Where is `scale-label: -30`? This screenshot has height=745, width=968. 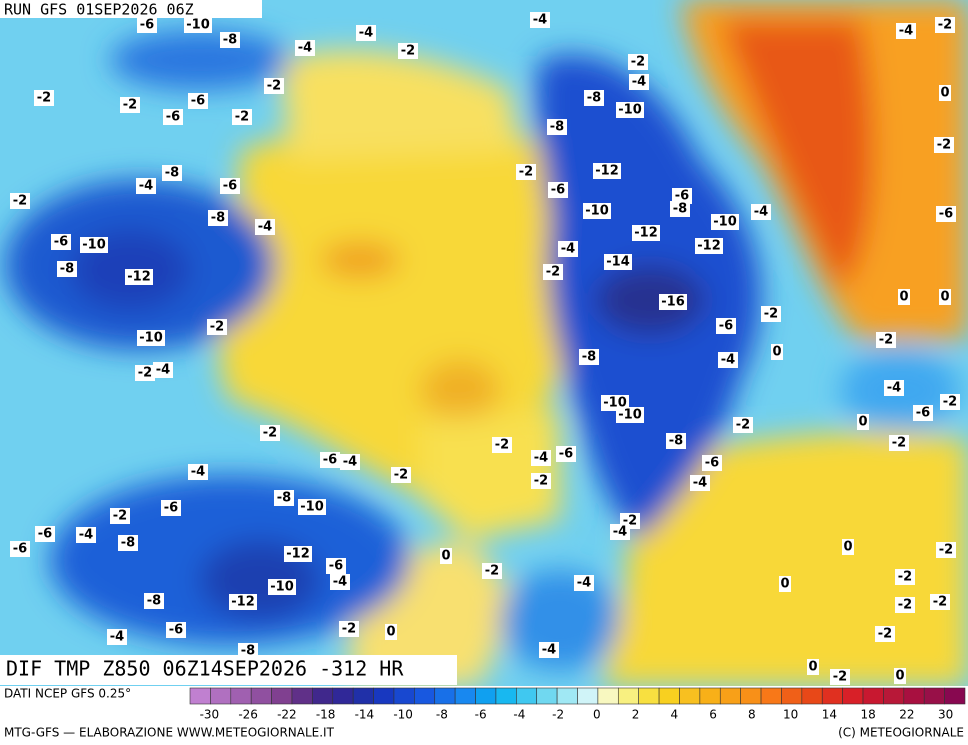 scale-label: -30 is located at coordinates (210, 715).